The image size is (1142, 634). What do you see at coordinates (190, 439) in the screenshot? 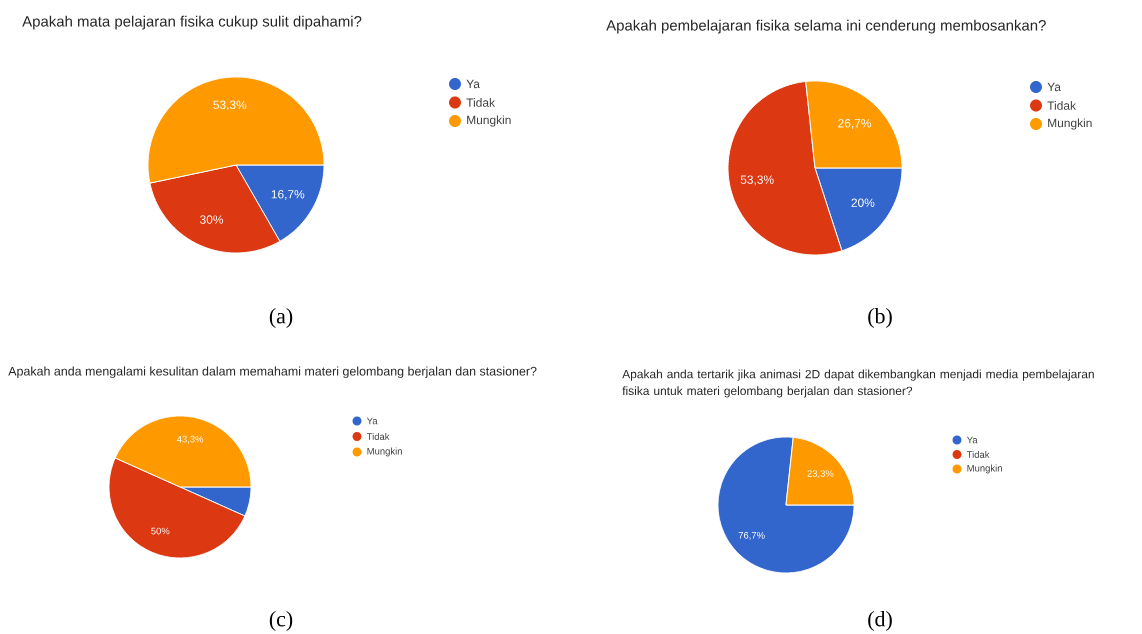
I see `data-label: 43,3%` at bounding box center [190, 439].